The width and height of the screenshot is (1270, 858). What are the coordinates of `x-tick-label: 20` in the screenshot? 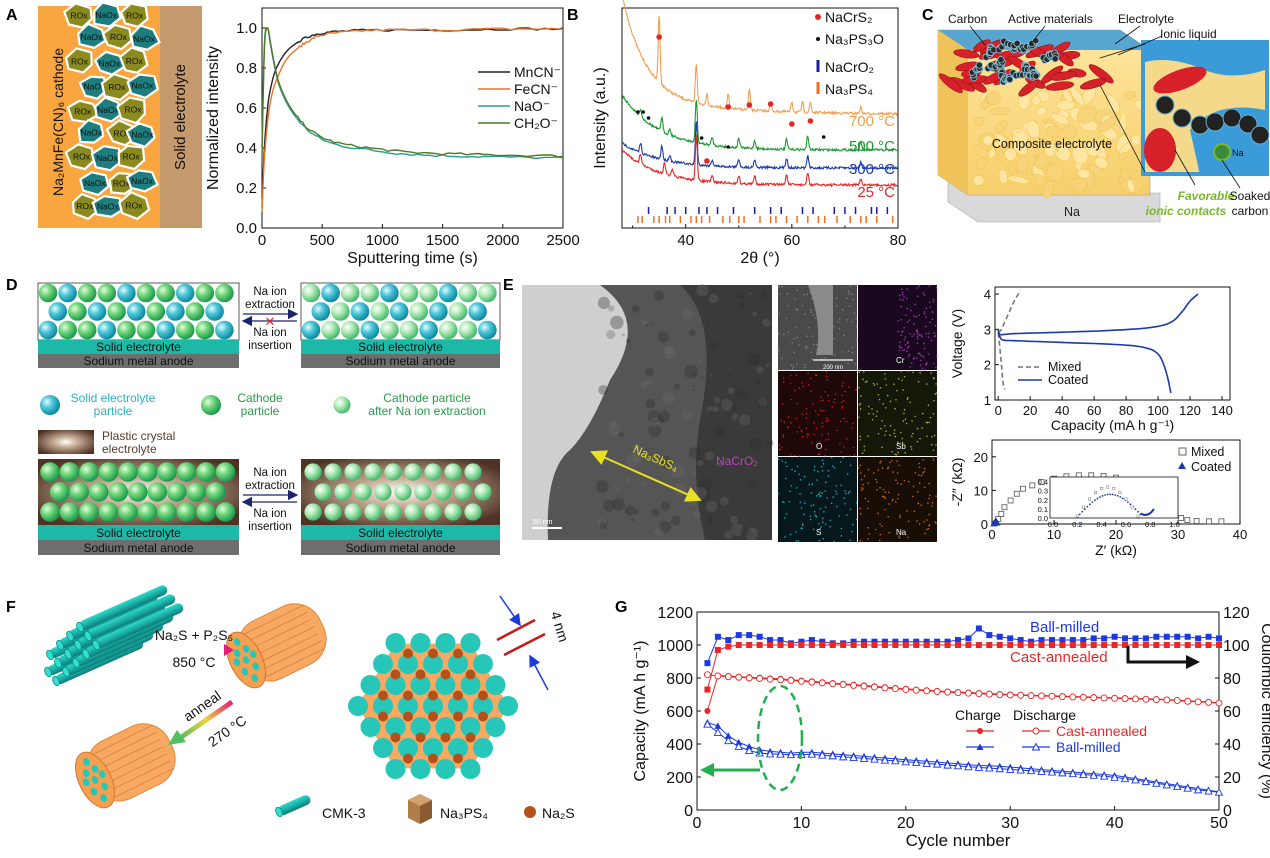 It's located at (1030, 410).